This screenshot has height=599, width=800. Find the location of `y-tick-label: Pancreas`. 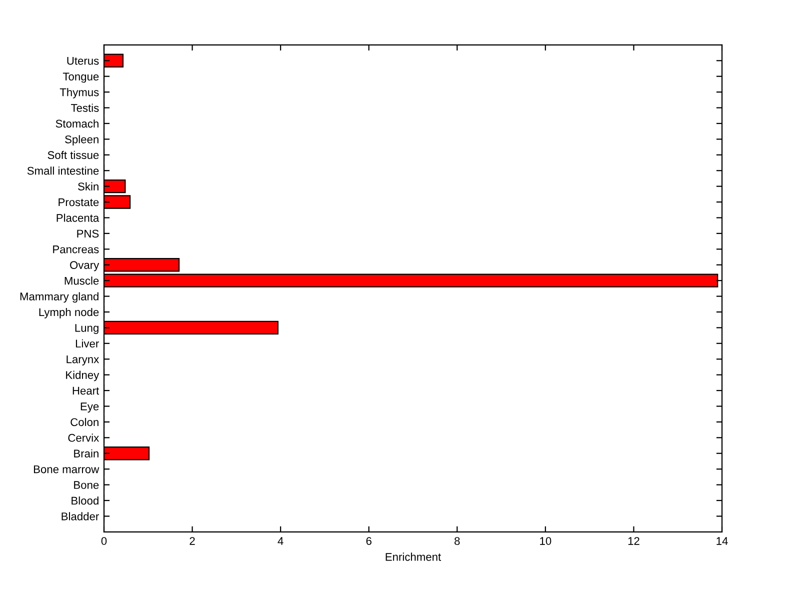

y-tick-label: Pancreas is located at coordinates (76, 250).